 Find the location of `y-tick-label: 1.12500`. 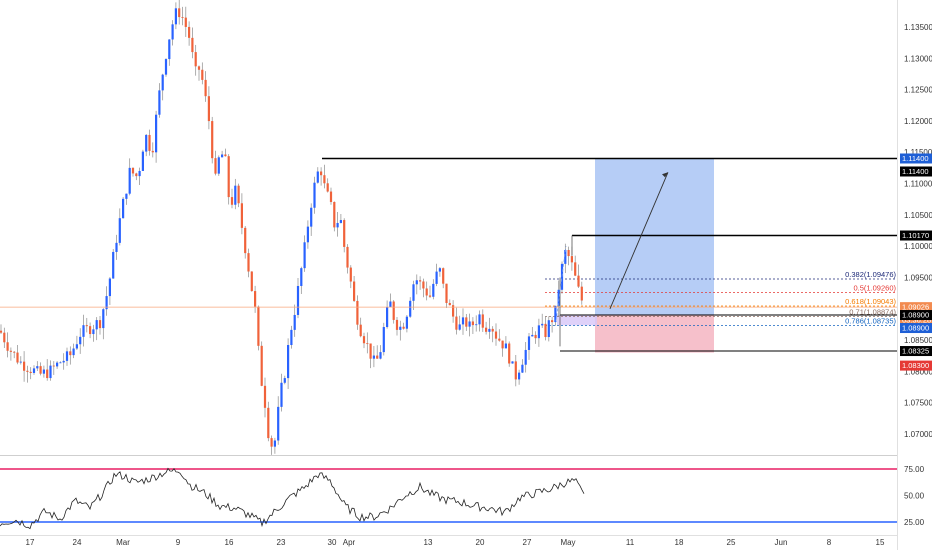

y-tick-label: 1.12500 is located at coordinates (918, 90).